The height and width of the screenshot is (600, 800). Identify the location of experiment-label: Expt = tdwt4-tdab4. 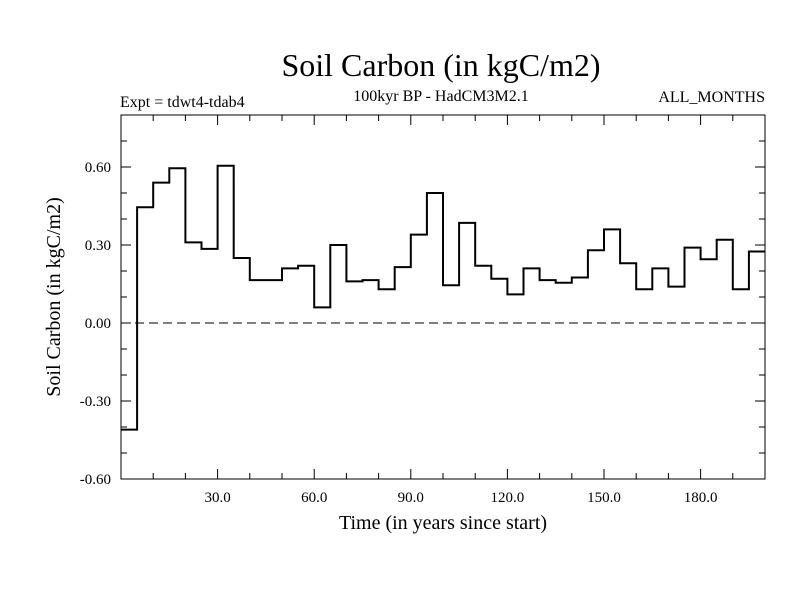
(182, 102).